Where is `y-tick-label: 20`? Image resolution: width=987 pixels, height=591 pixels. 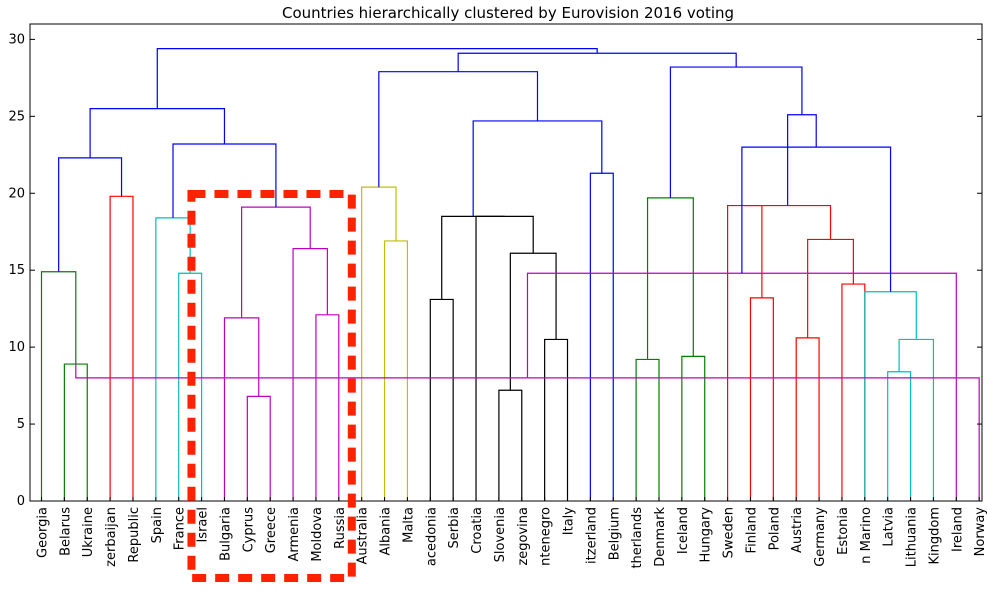 y-tick-label: 20 is located at coordinates (16, 193).